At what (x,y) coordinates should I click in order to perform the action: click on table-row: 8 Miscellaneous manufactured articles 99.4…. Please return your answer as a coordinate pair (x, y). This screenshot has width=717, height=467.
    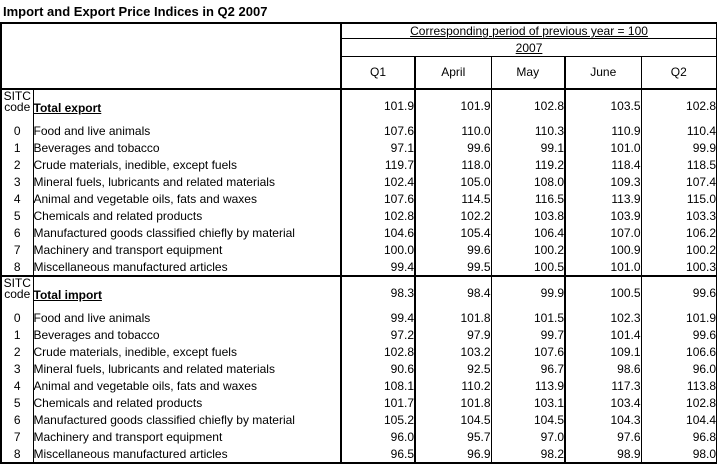
    Looking at the image, I should click on (359, 267).